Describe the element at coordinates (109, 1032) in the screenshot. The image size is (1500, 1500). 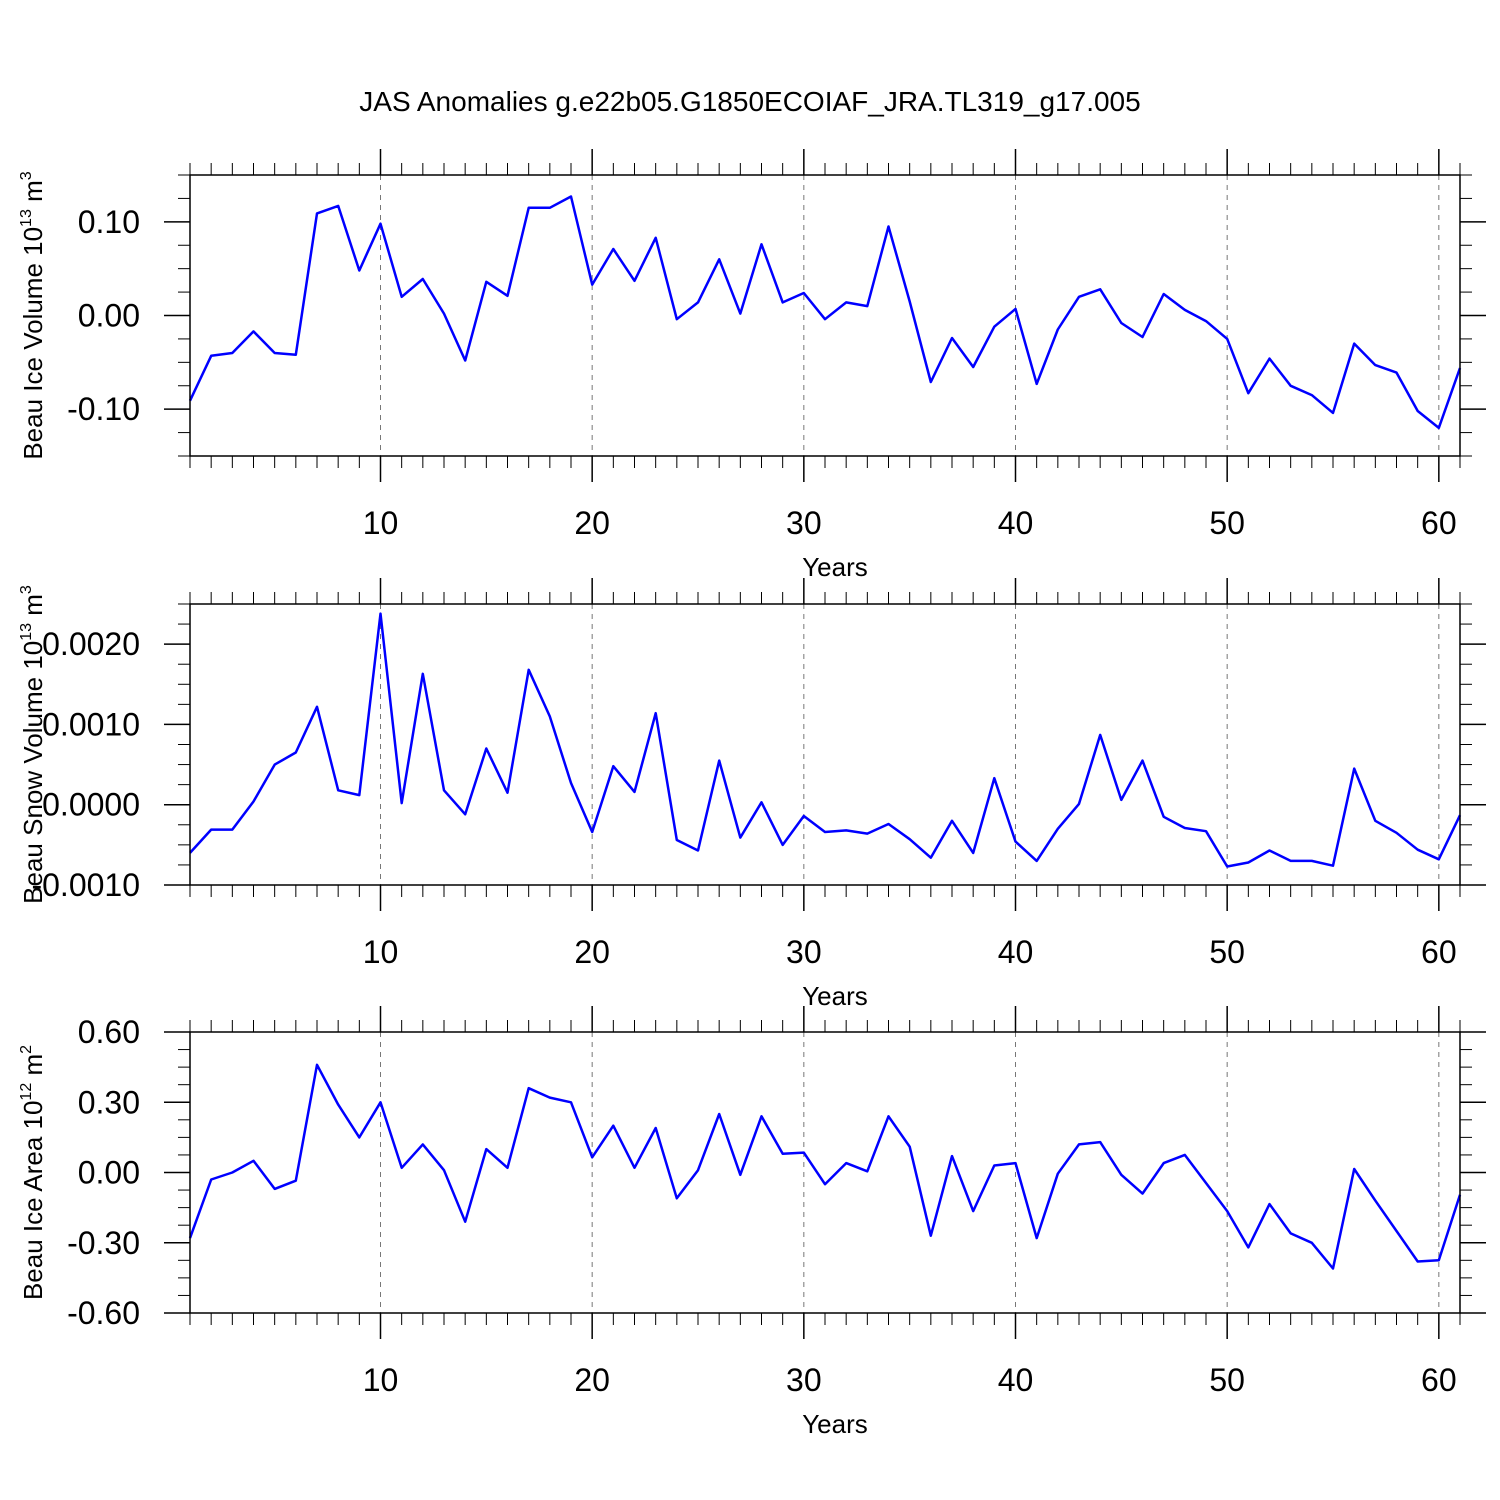
I see `y-tick-label: 0.60` at that location.